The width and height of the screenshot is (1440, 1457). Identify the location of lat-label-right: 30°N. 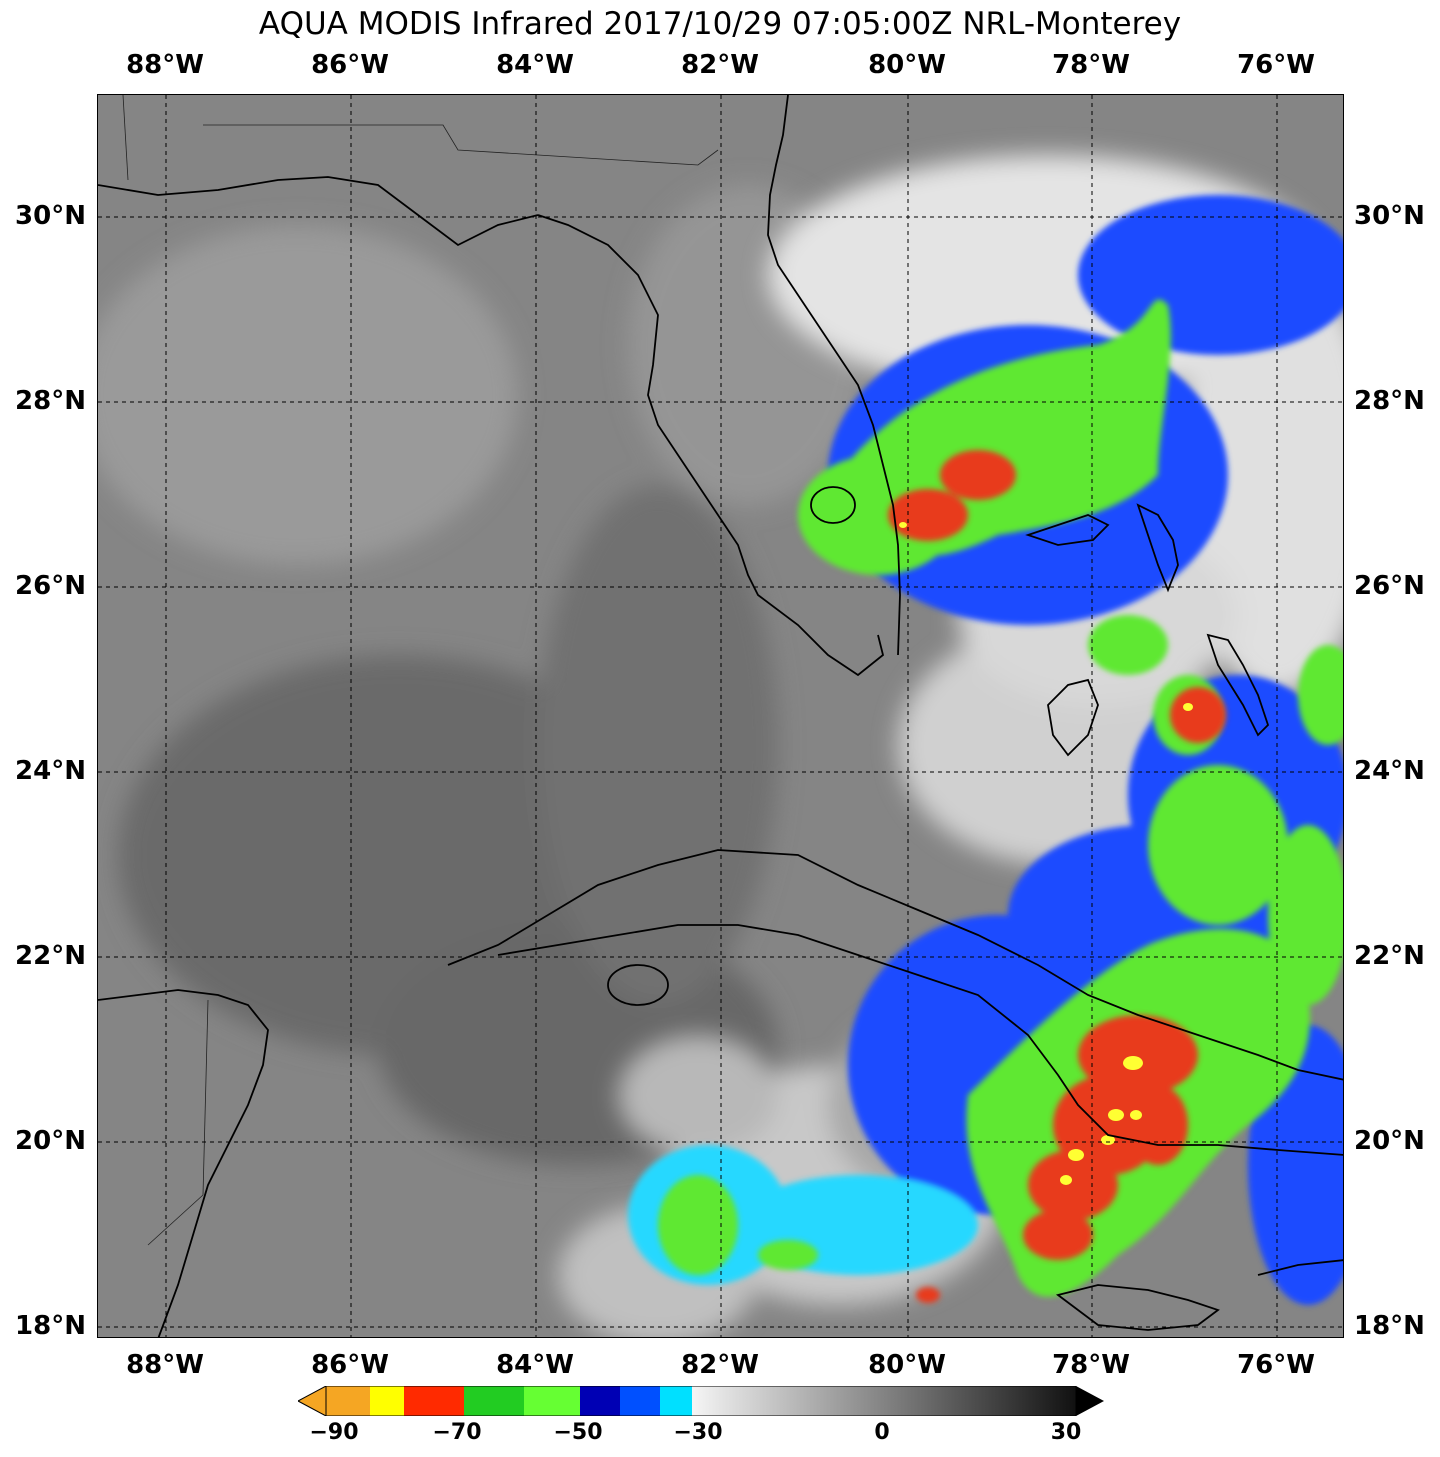
(1389, 216).